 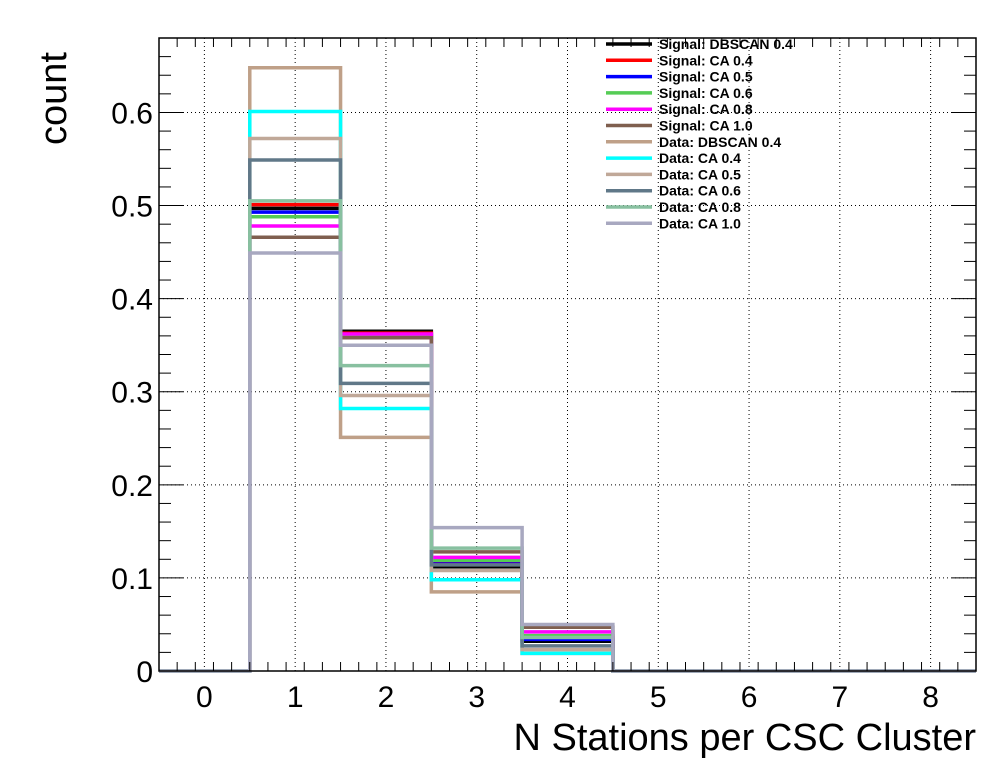 What do you see at coordinates (132, 300) in the screenshot?
I see `y-tick-label: 0.4` at bounding box center [132, 300].